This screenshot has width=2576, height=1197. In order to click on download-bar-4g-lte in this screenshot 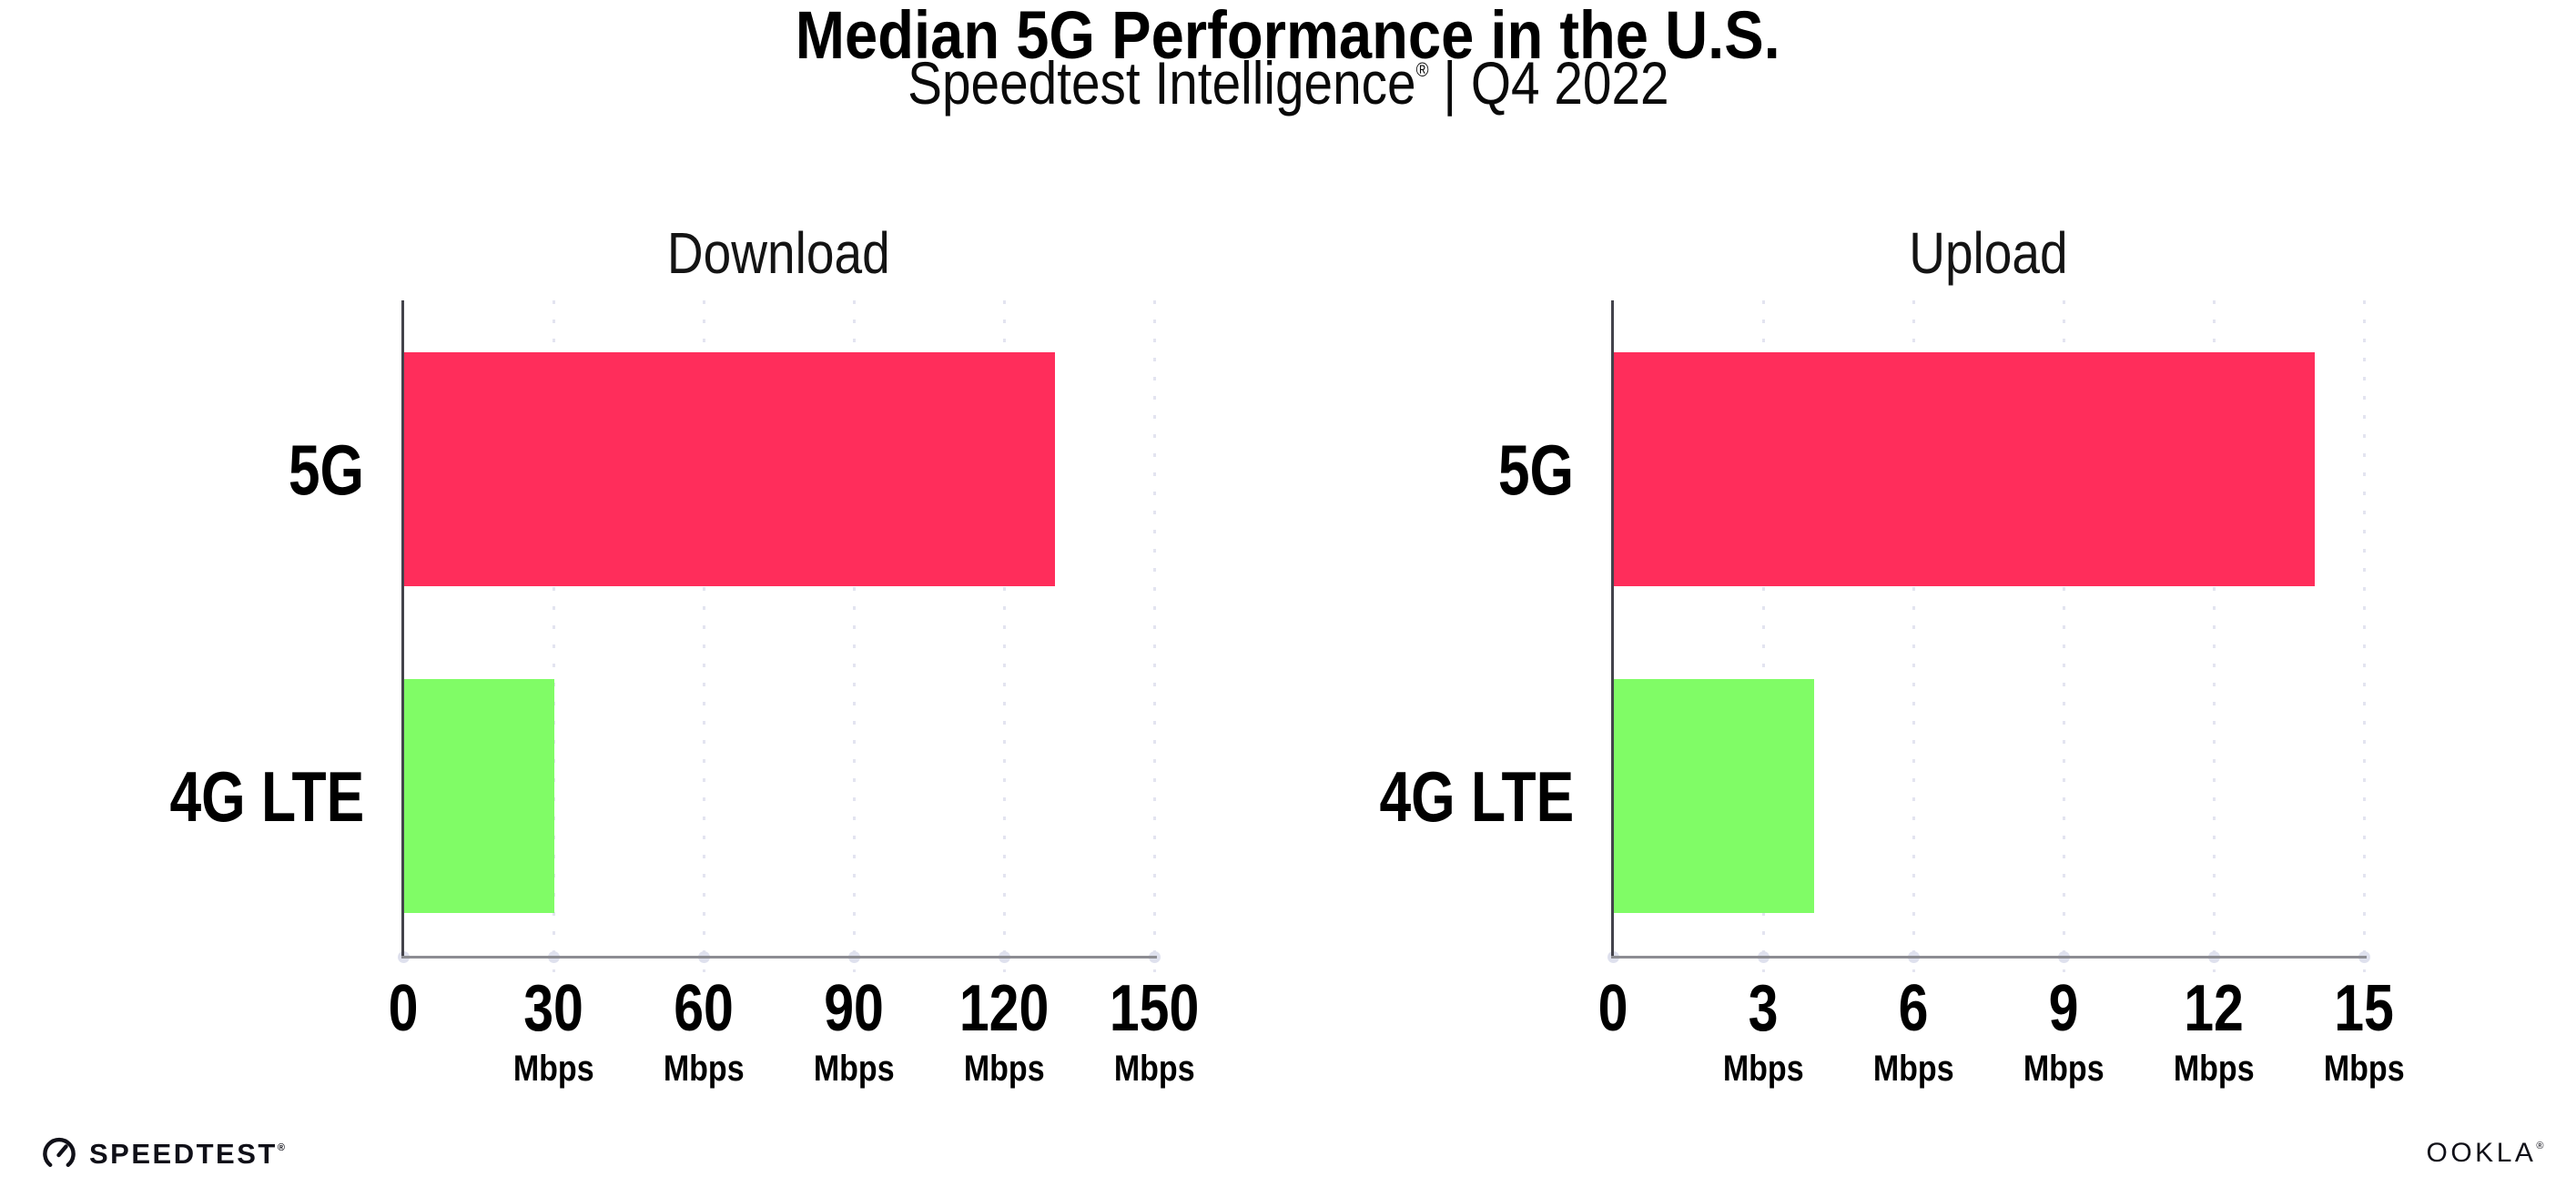, I will do `click(479, 796)`.